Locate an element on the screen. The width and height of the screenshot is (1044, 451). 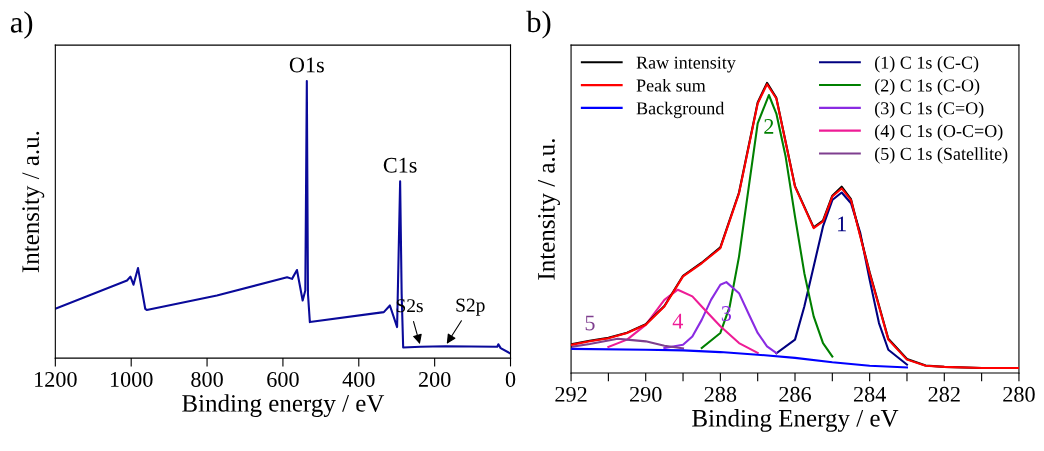
x-tick-label: 284 is located at coordinates (869, 394).